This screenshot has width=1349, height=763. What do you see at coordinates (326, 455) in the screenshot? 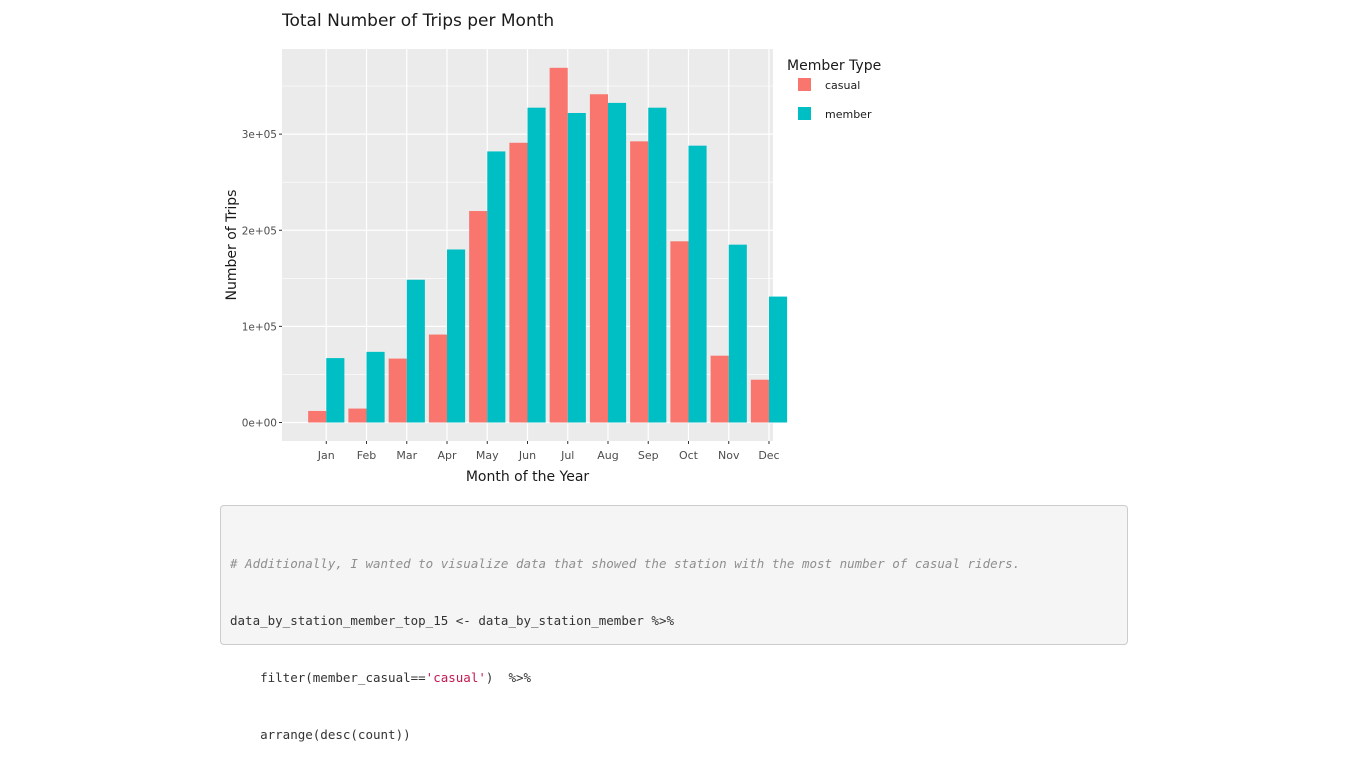
I see `x-tick-label: Jan` at bounding box center [326, 455].